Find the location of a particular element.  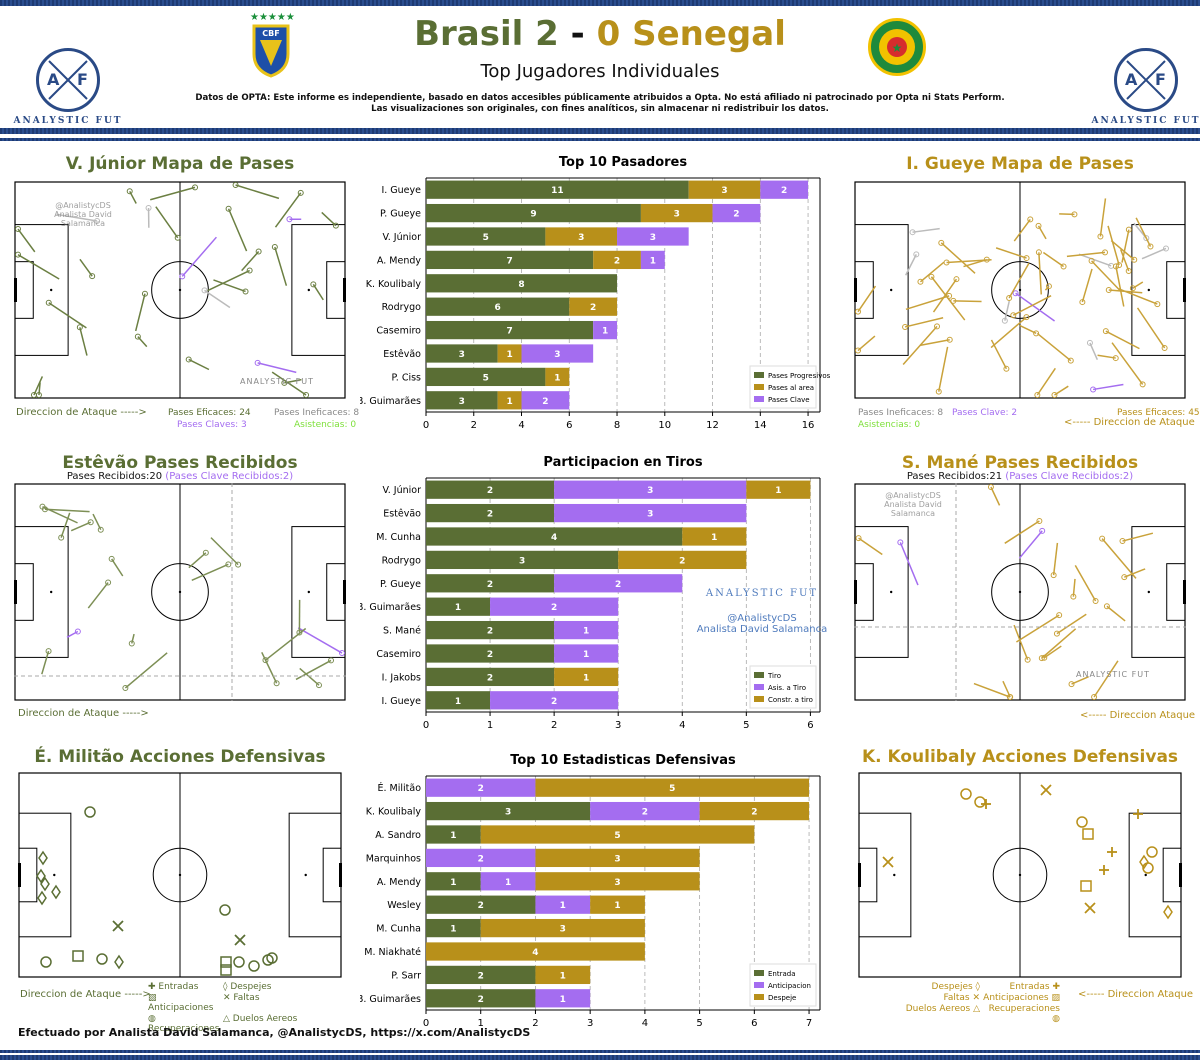

bar-value-label: 4 is located at coordinates (535, 953).